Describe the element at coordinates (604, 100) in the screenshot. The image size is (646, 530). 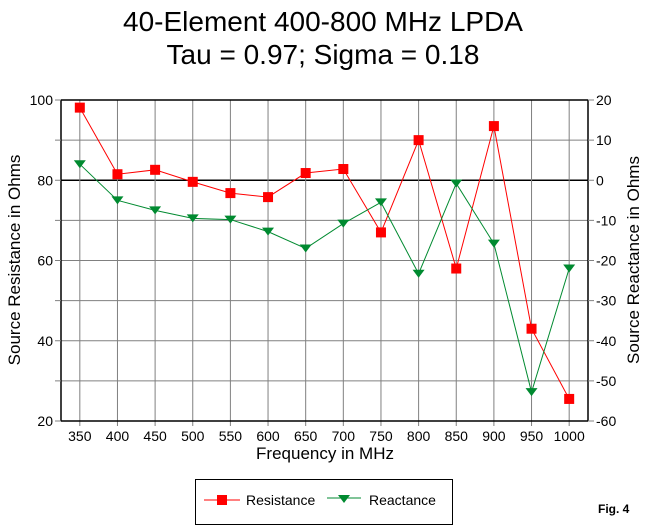
I see `y-right-tick-label: 20` at that location.